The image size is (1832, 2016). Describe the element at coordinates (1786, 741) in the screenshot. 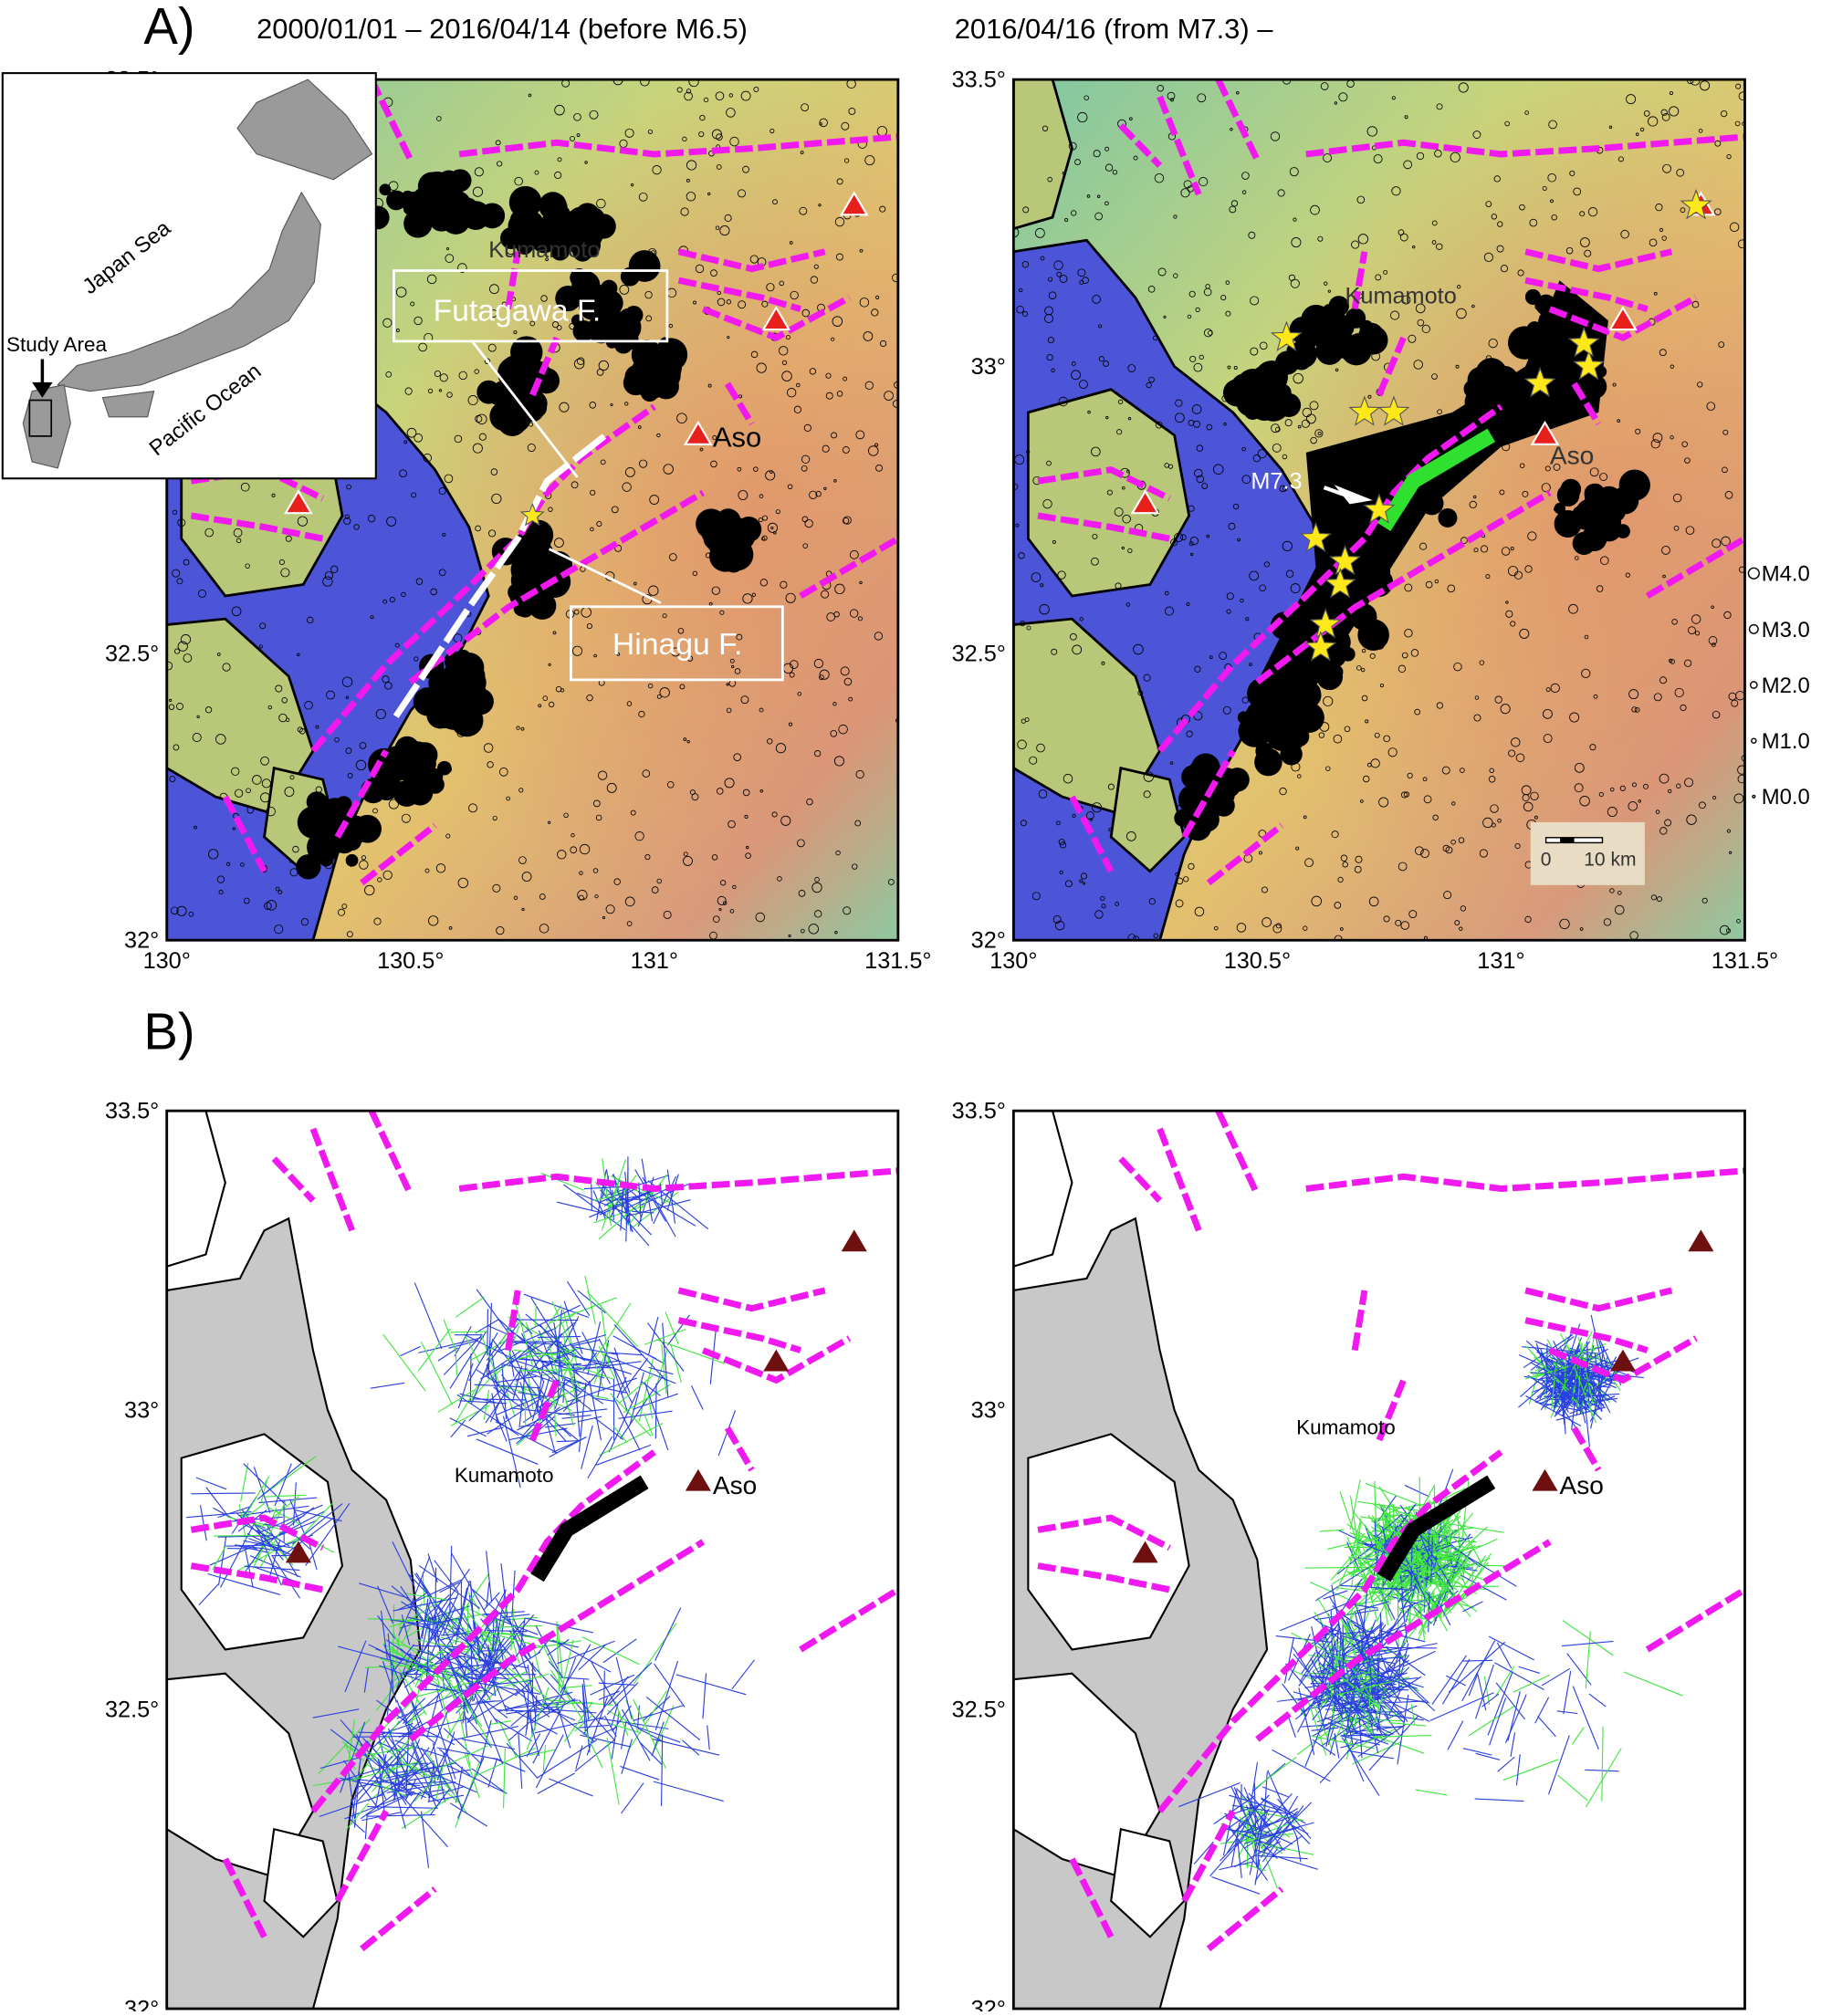

I see `map-label: M1.0` at that location.